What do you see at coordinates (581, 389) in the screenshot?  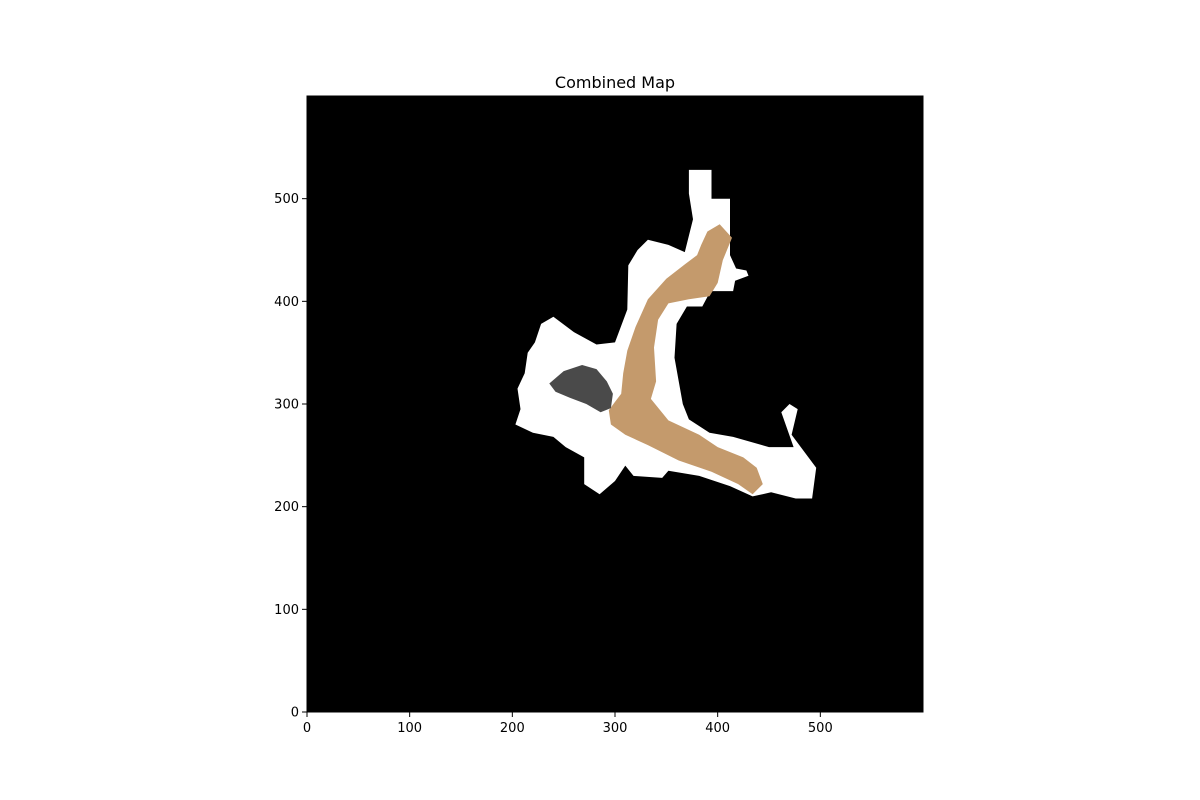 I see `map-region-mapped-dark-region` at bounding box center [581, 389].